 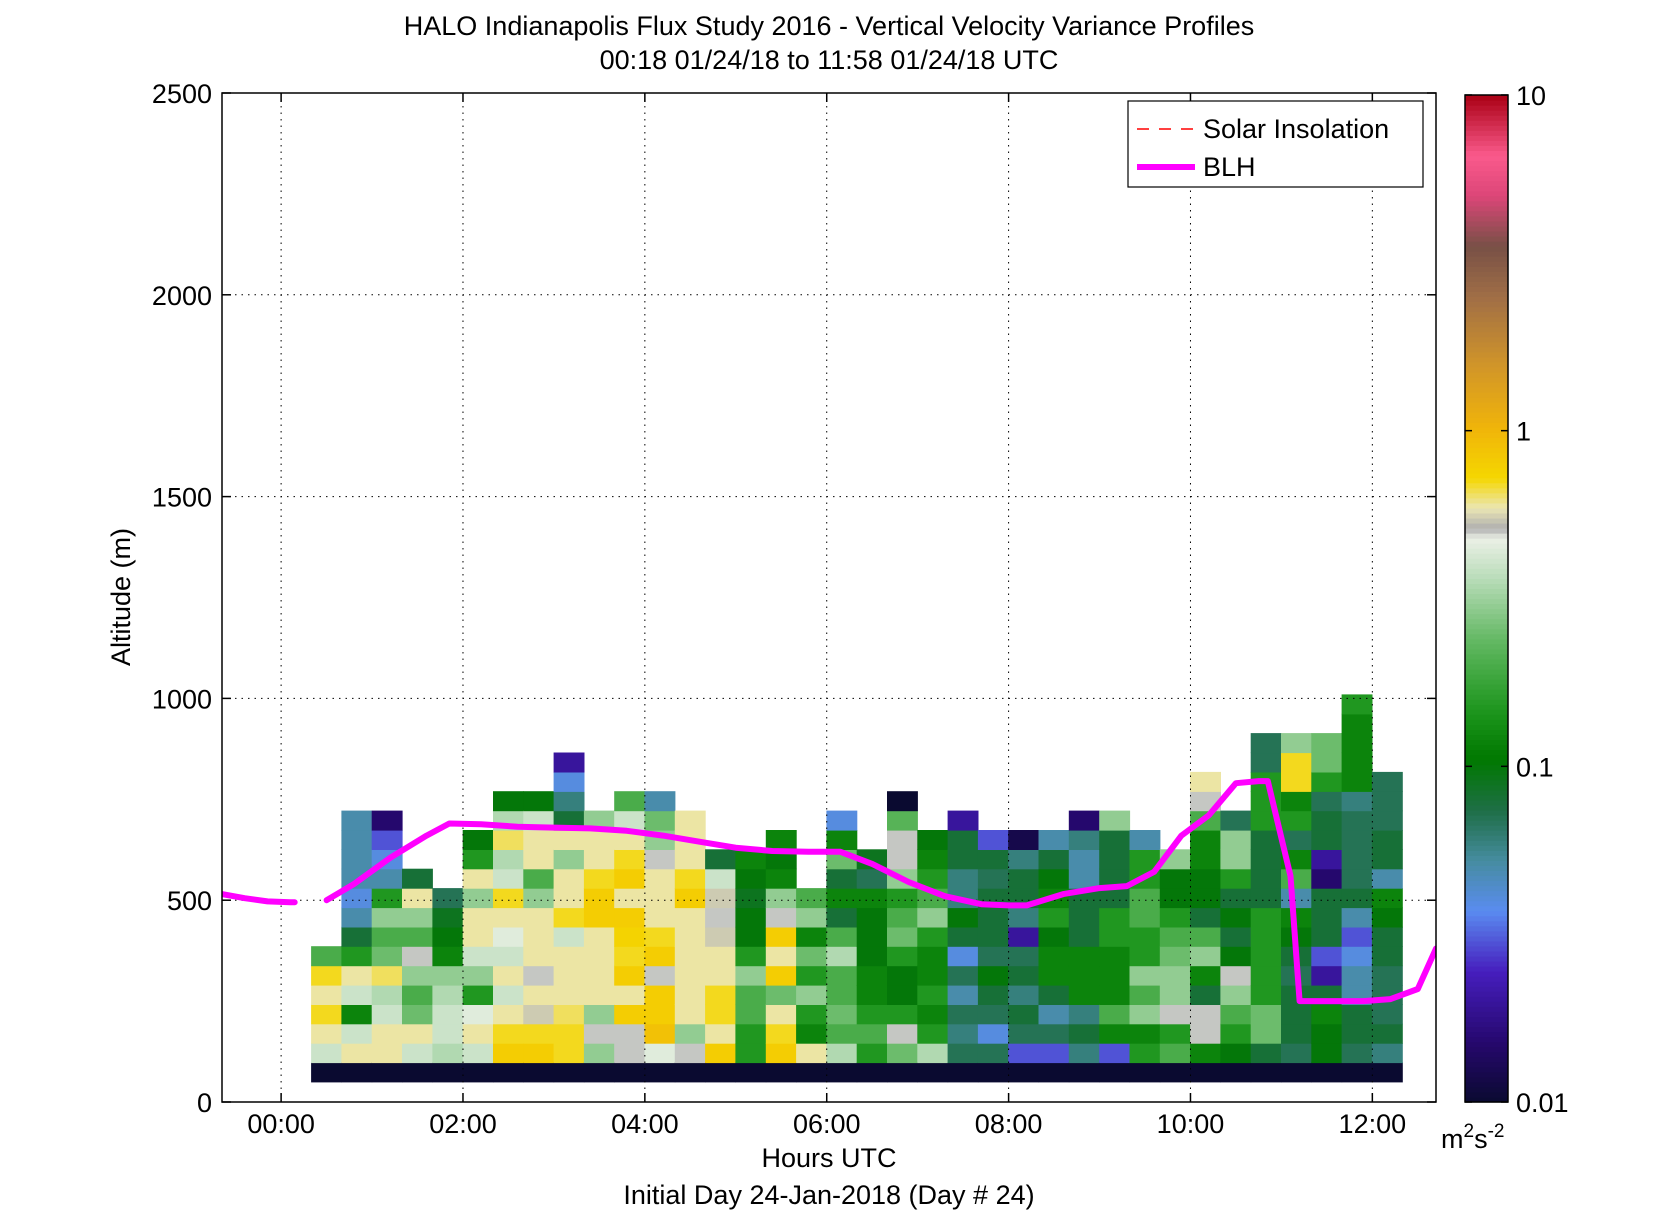 I want to click on legend-box, so click(x=1275, y=144).